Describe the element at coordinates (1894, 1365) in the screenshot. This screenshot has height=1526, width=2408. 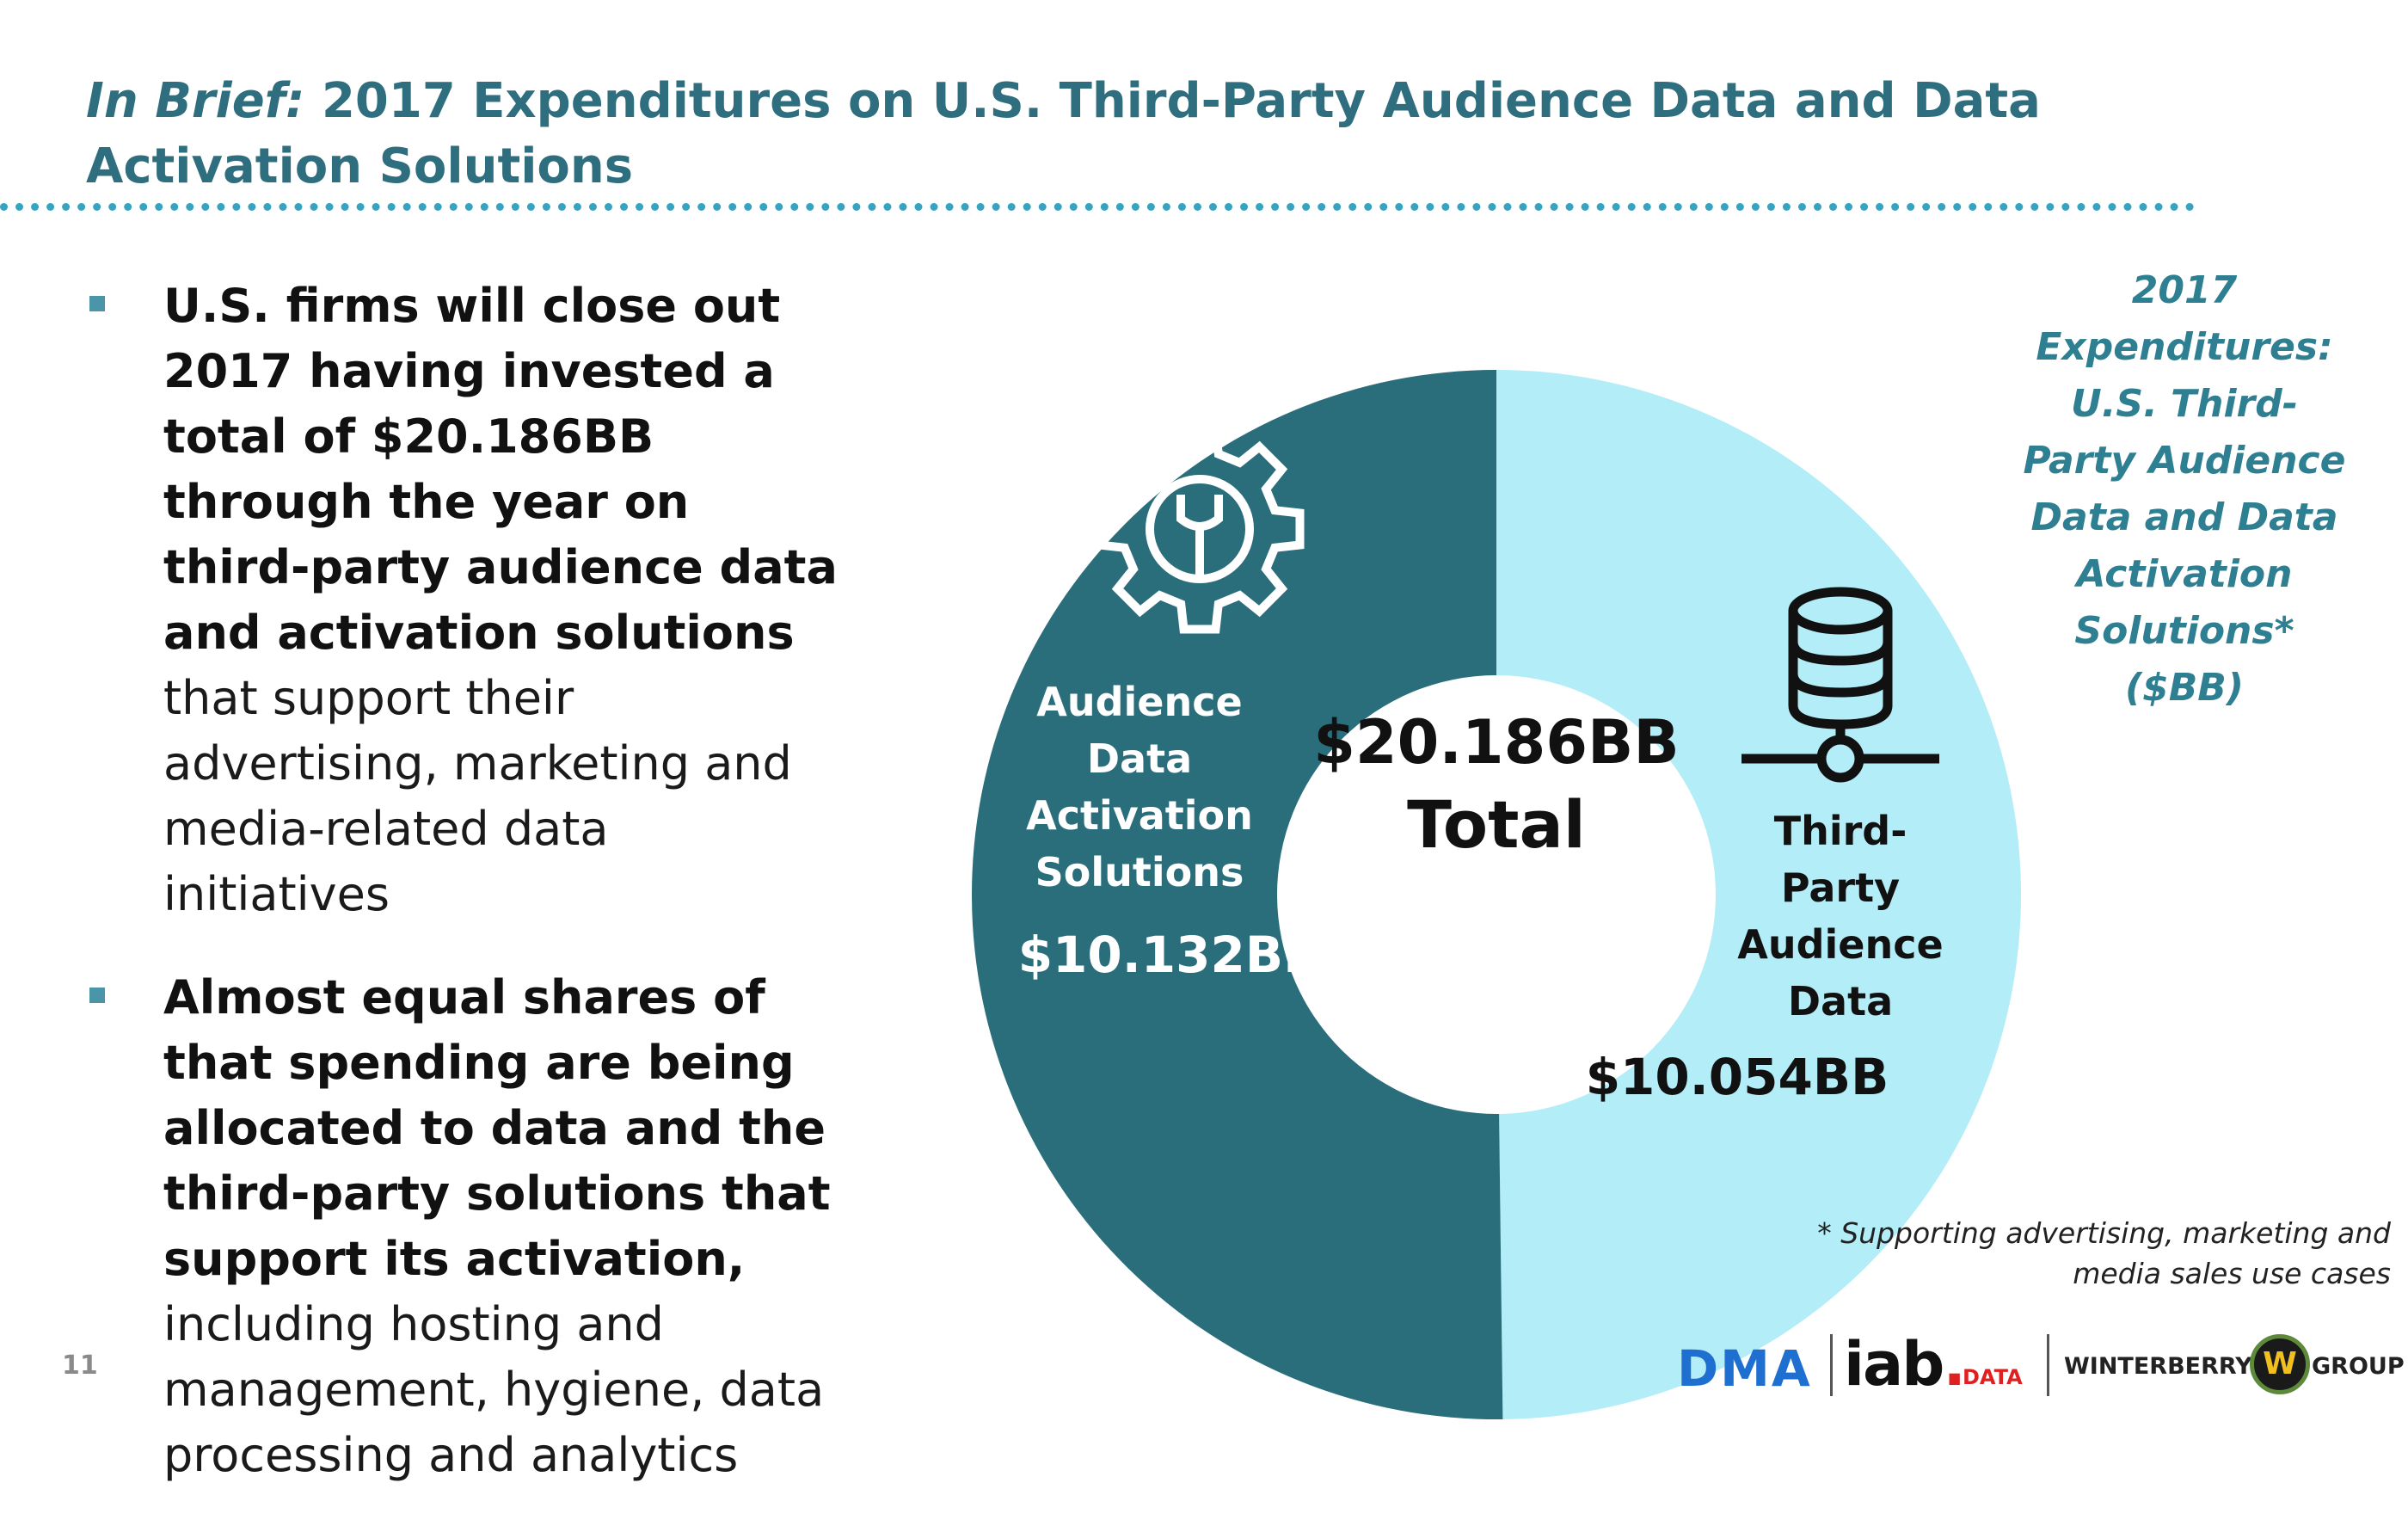
I see `iab-logo-text: iab` at that location.